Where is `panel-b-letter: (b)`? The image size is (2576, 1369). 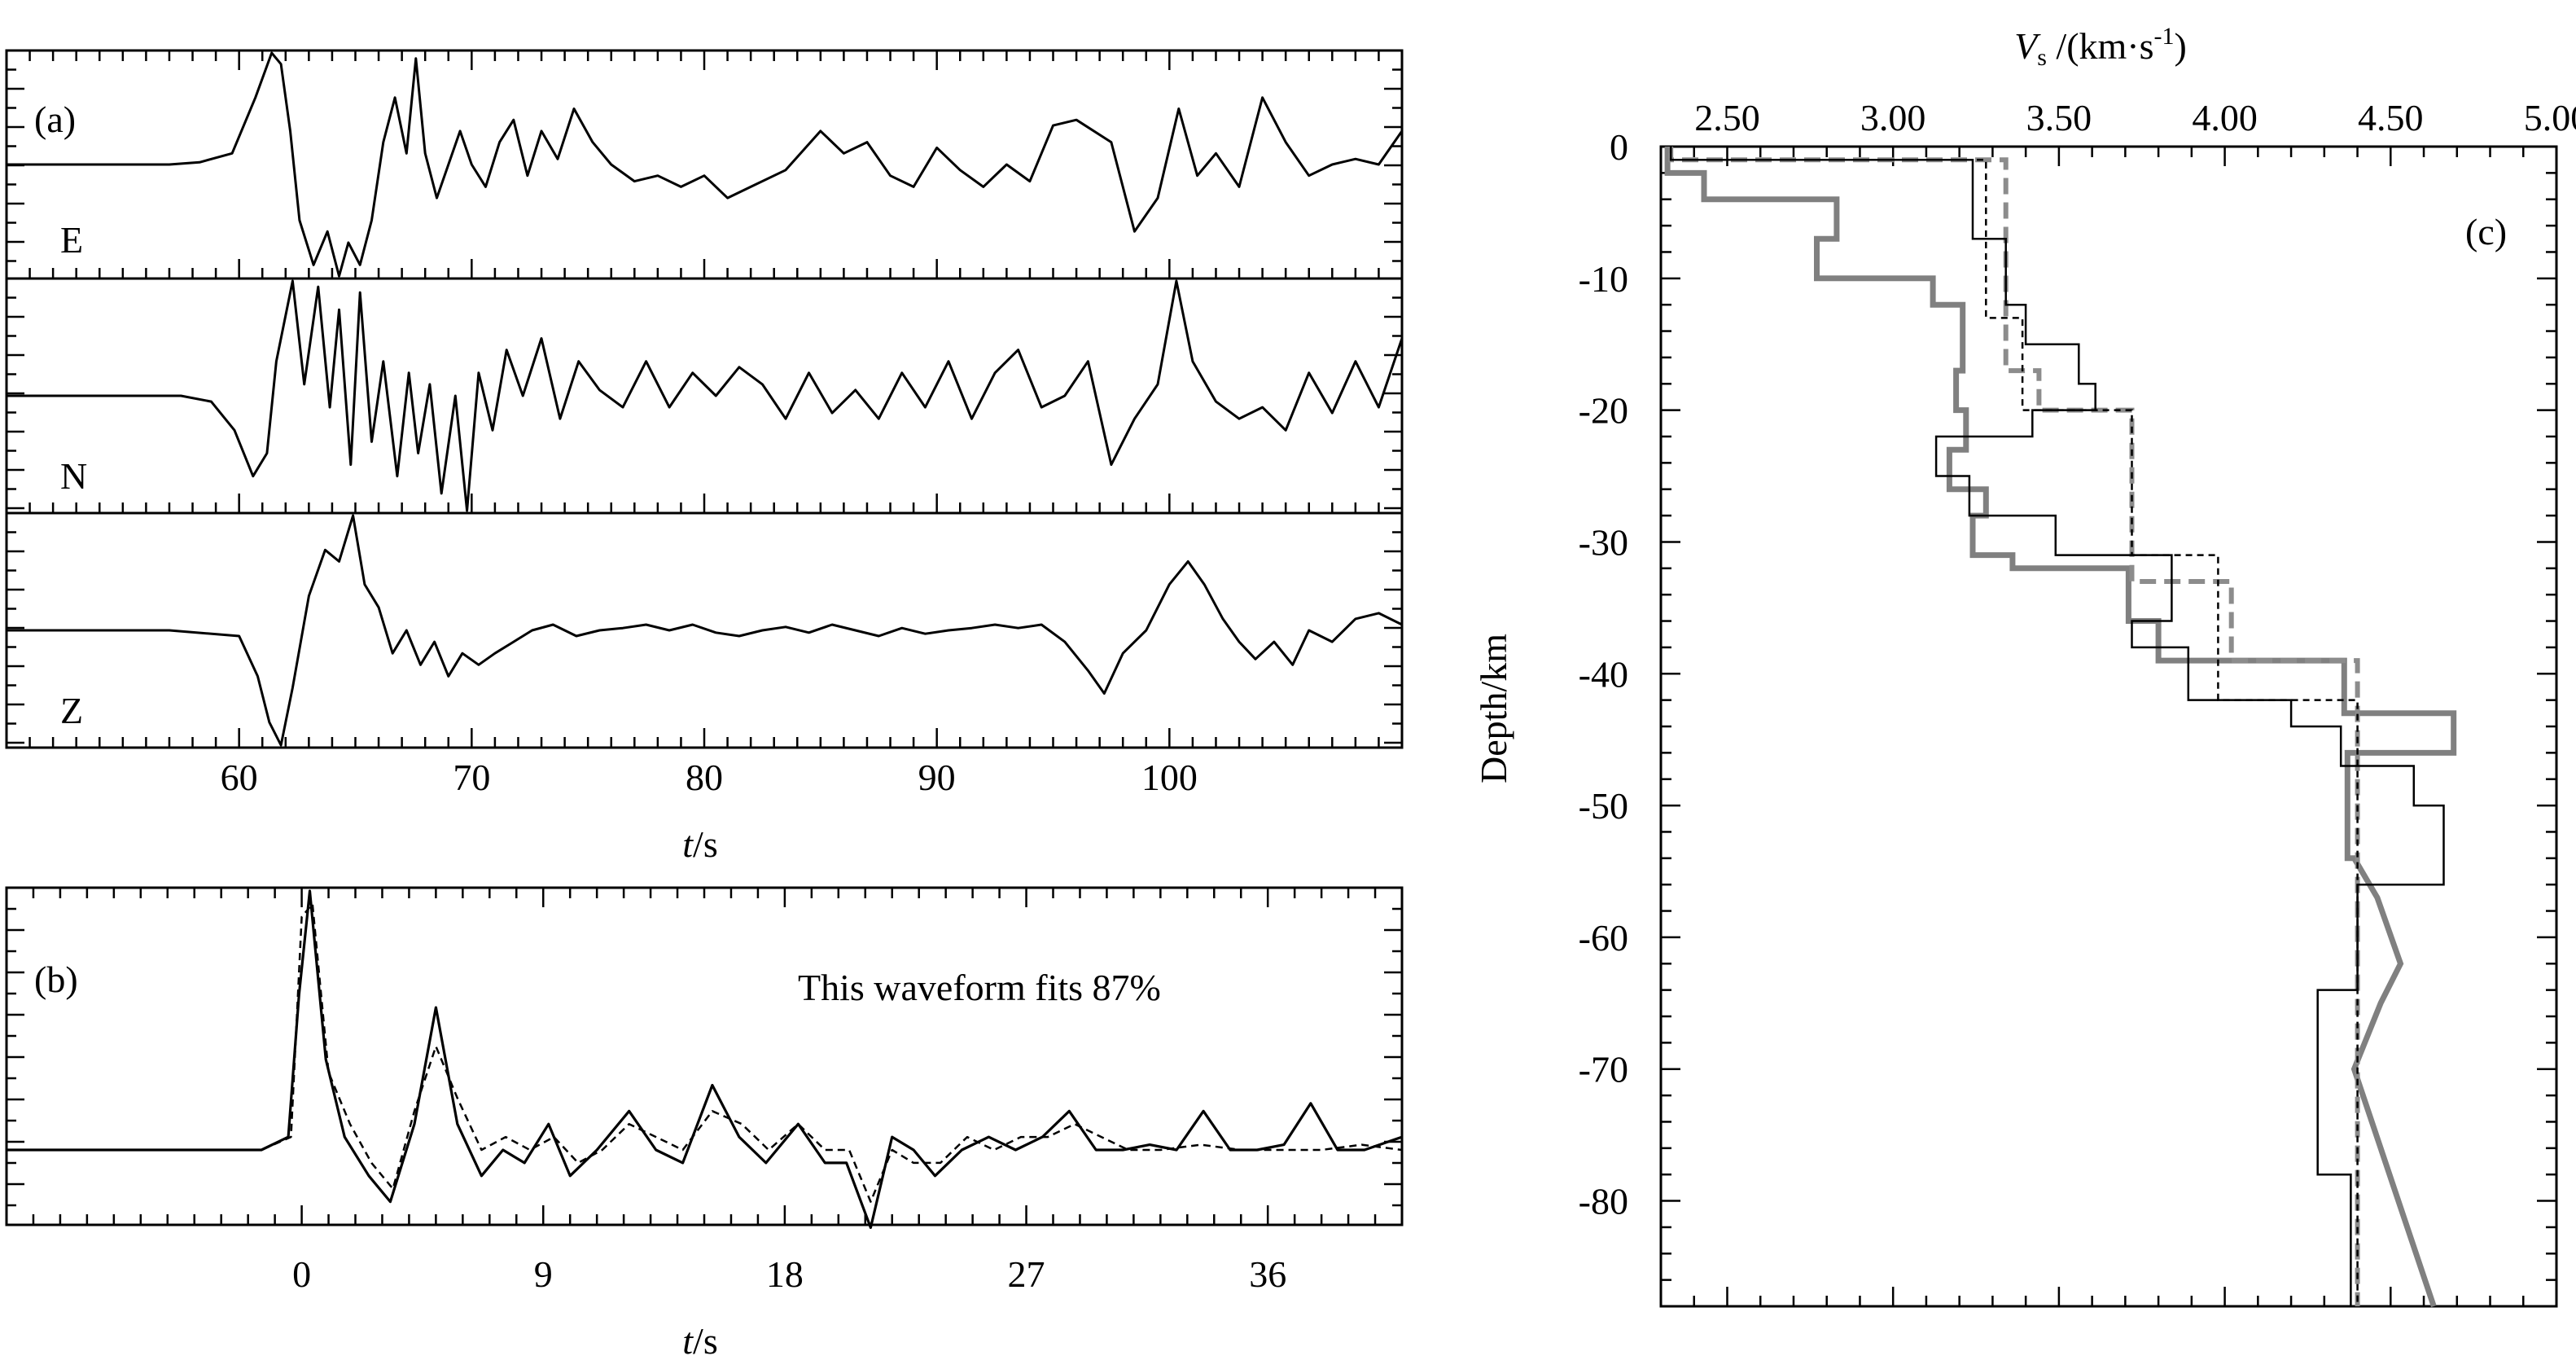 panel-b-letter: (b) is located at coordinates (56, 979).